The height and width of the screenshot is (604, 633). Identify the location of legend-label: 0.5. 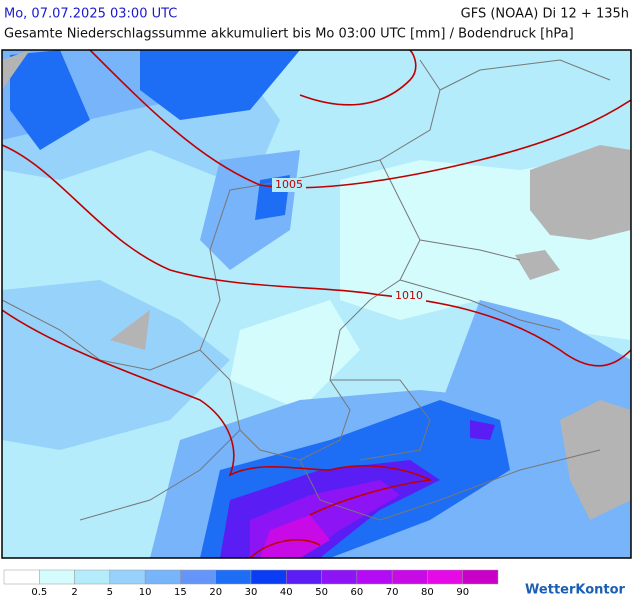
(39, 592).